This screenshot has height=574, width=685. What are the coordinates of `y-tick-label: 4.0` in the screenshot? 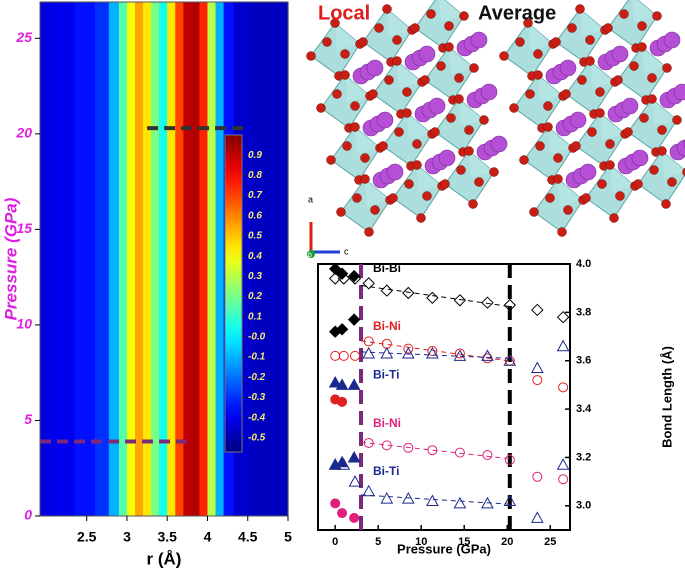 It's located at (583, 264).